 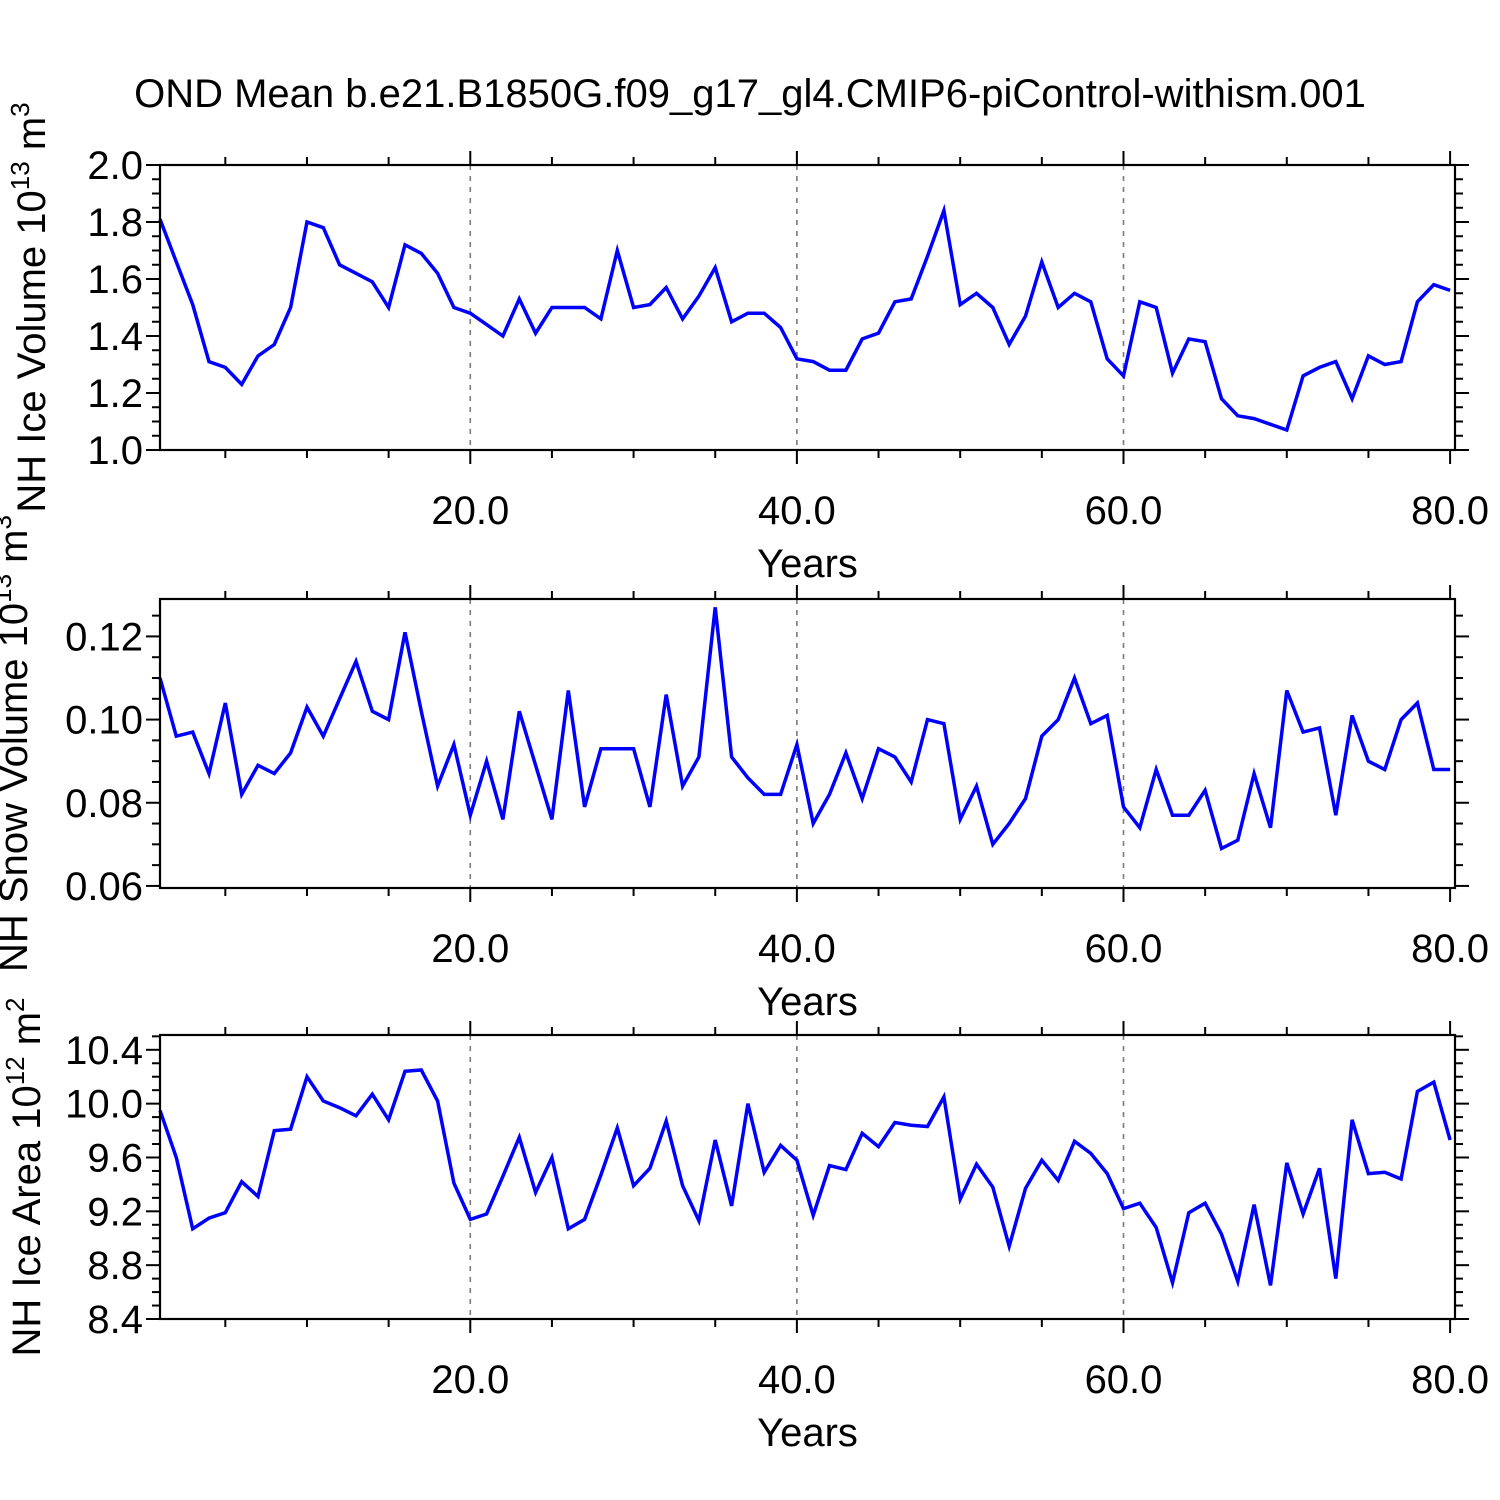 What do you see at coordinates (115, 1266) in the screenshot?
I see `y-tick-label: 8.8` at bounding box center [115, 1266].